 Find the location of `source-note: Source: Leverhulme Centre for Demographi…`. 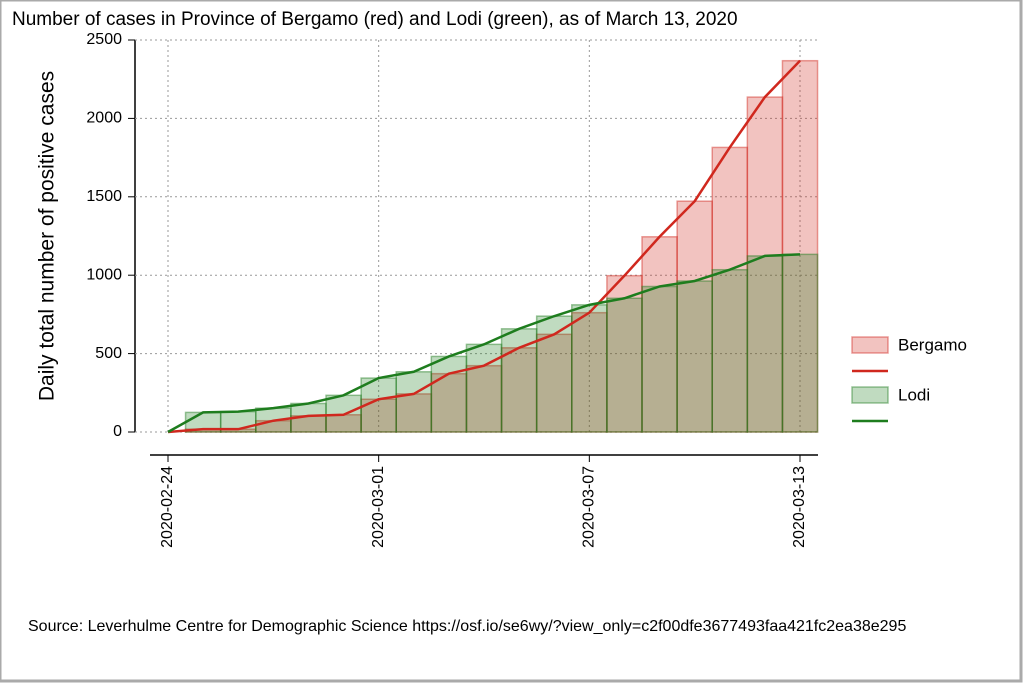

source-note: Source: Leverhulme Centre for Demographi… is located at coordinates (467, 626).